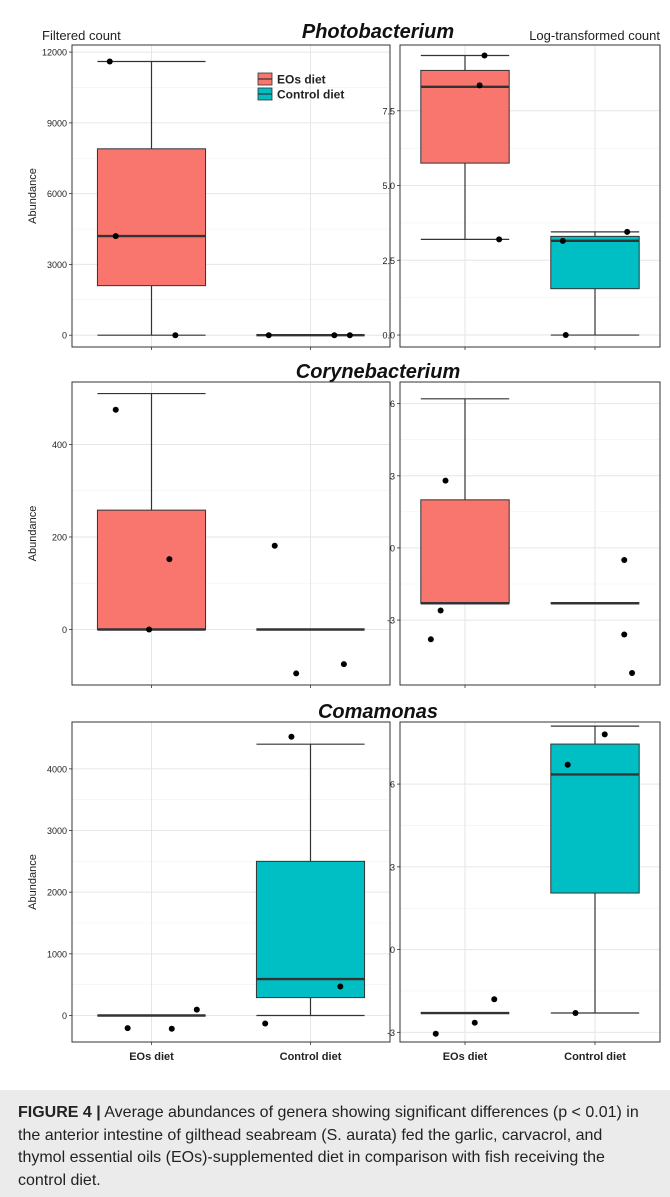  What do you see at coordinates (81, 35) in the screenshot?
I see `panel-label: Filtered count` at bounding box center [81, 35].